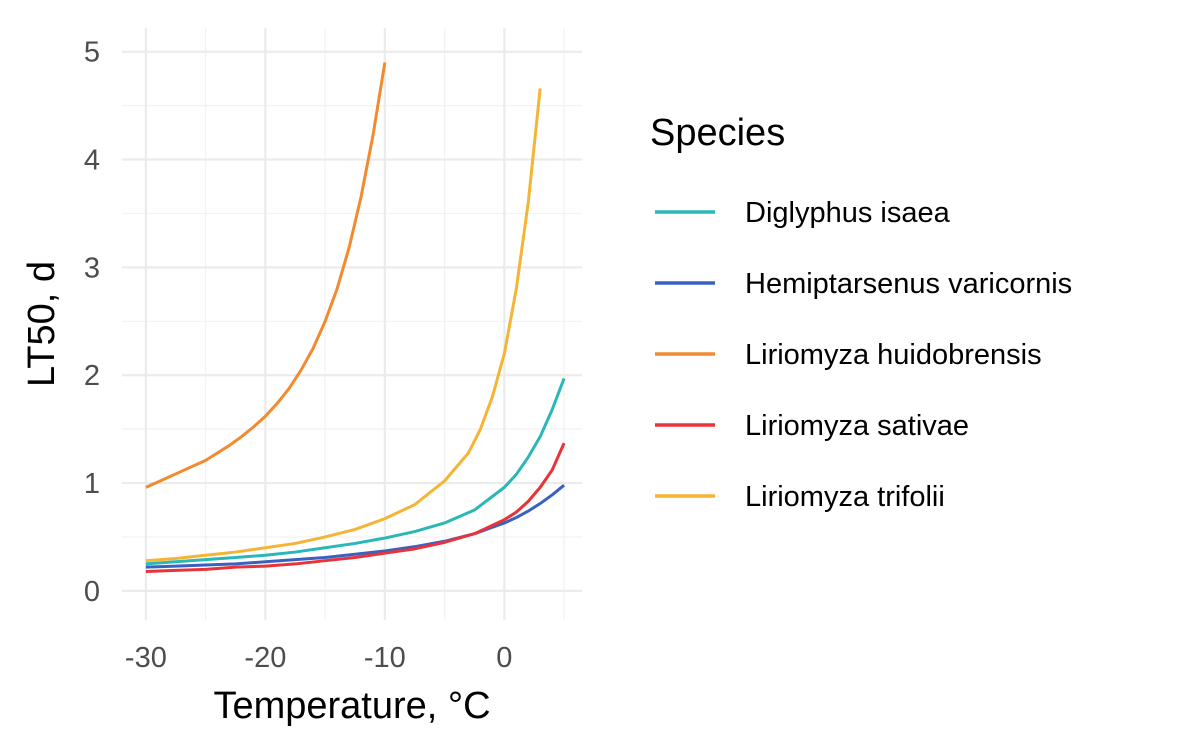  Describe the element at coordinates (265, 658) in the screenshot. I see `x-tick-label: -20` at that location.